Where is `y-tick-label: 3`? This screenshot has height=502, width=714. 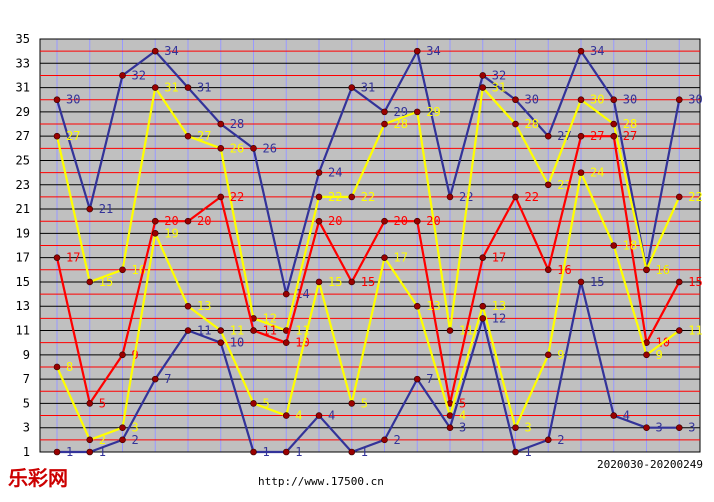 y-tick-label: 3 is located at coordinates (26, 428).